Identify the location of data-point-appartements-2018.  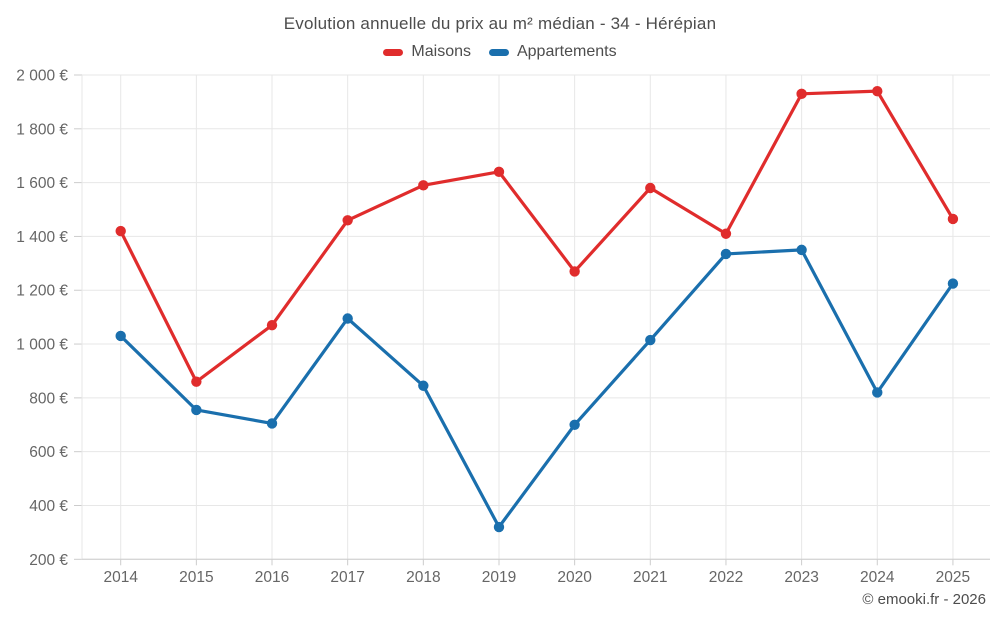
(423, 385).